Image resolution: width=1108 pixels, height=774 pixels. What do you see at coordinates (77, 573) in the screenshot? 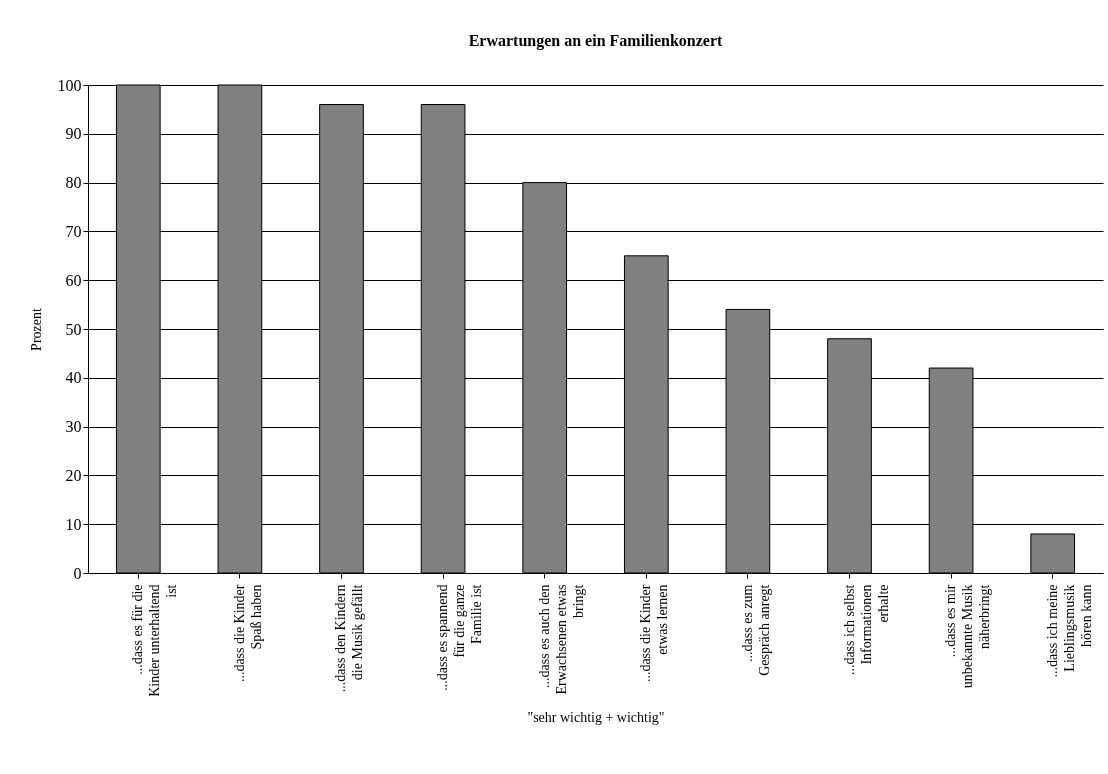
I see `y-tick-label: 0` at bounding box center [77, 573].